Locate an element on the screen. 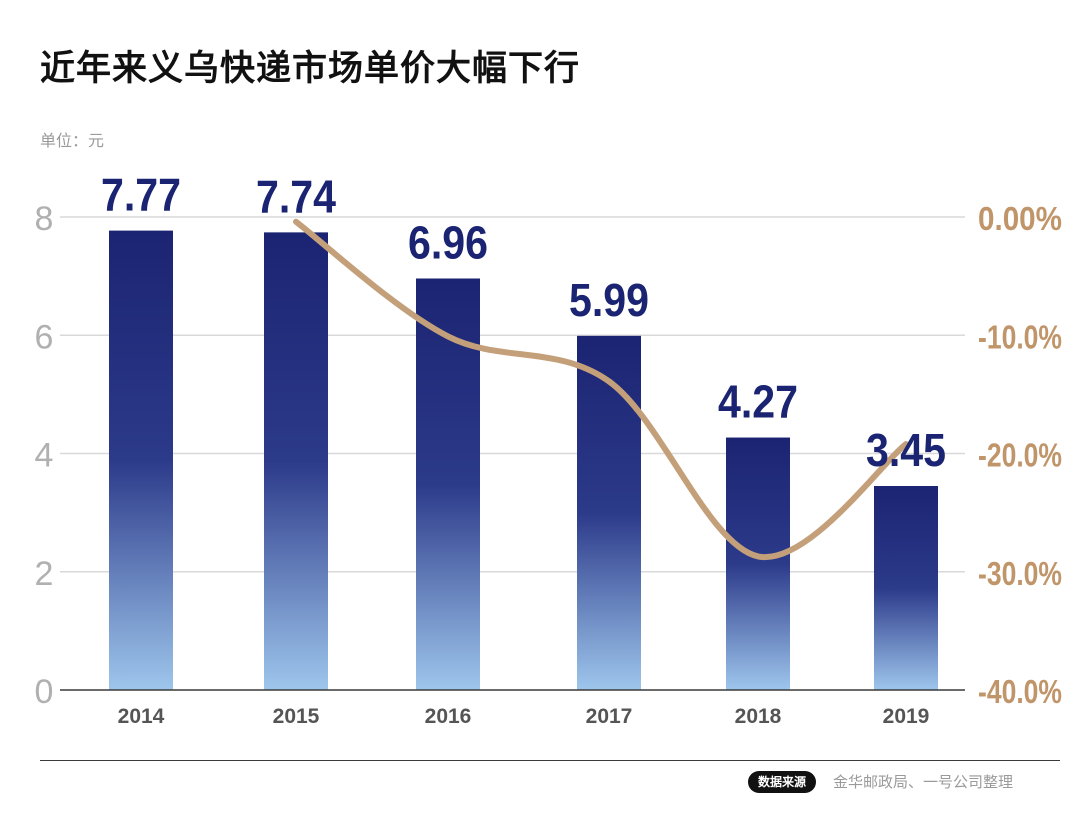 The width and height of the screenshot is (1080, 819). y-left-tick-label: 6 is located at coordinates (44, 337).